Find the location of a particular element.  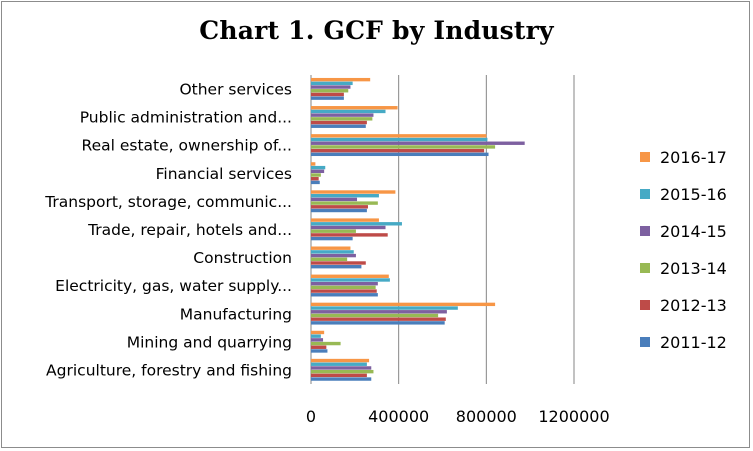

legend-label: 2015-16 is located at coordinates (693, 194).